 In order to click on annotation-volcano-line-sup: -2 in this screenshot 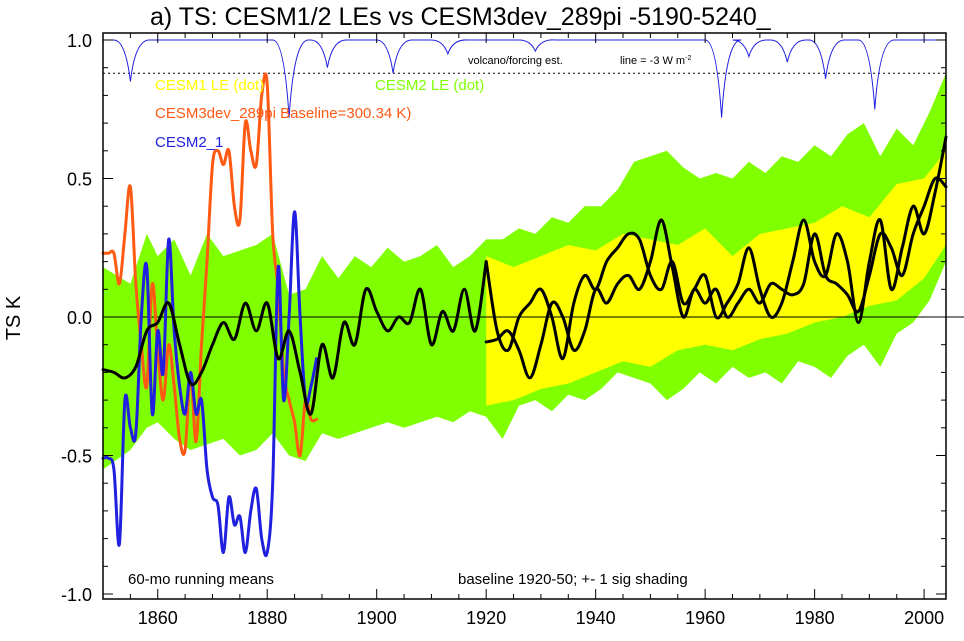, I will do `click(688, 58)`.